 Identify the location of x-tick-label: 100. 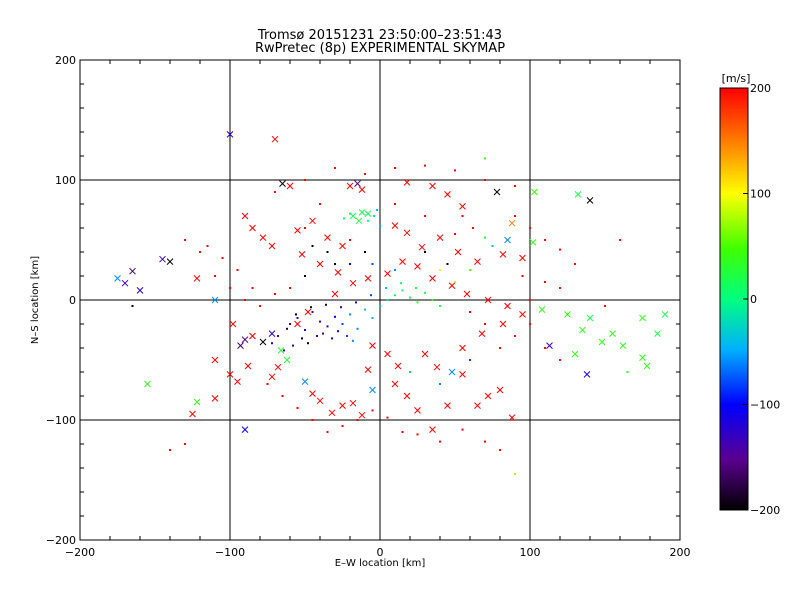
(530, 552).